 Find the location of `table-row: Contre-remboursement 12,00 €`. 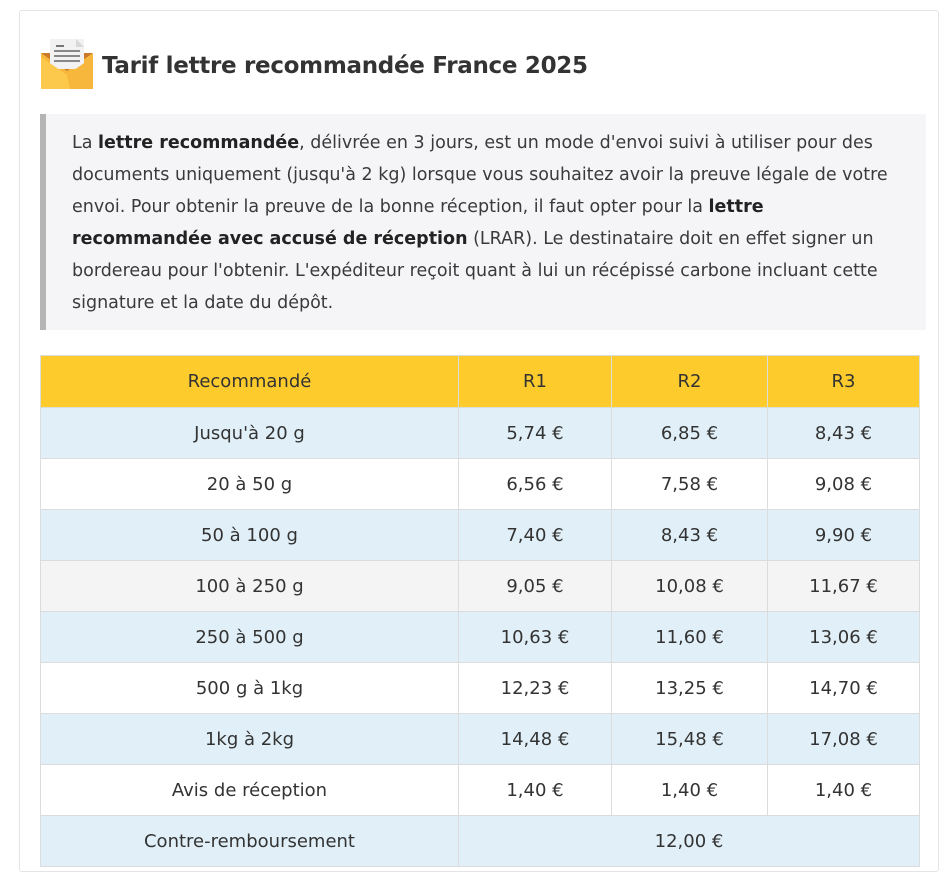

table-row: Contre-remboursement 12,00 € is located at coordinates (480, 841).